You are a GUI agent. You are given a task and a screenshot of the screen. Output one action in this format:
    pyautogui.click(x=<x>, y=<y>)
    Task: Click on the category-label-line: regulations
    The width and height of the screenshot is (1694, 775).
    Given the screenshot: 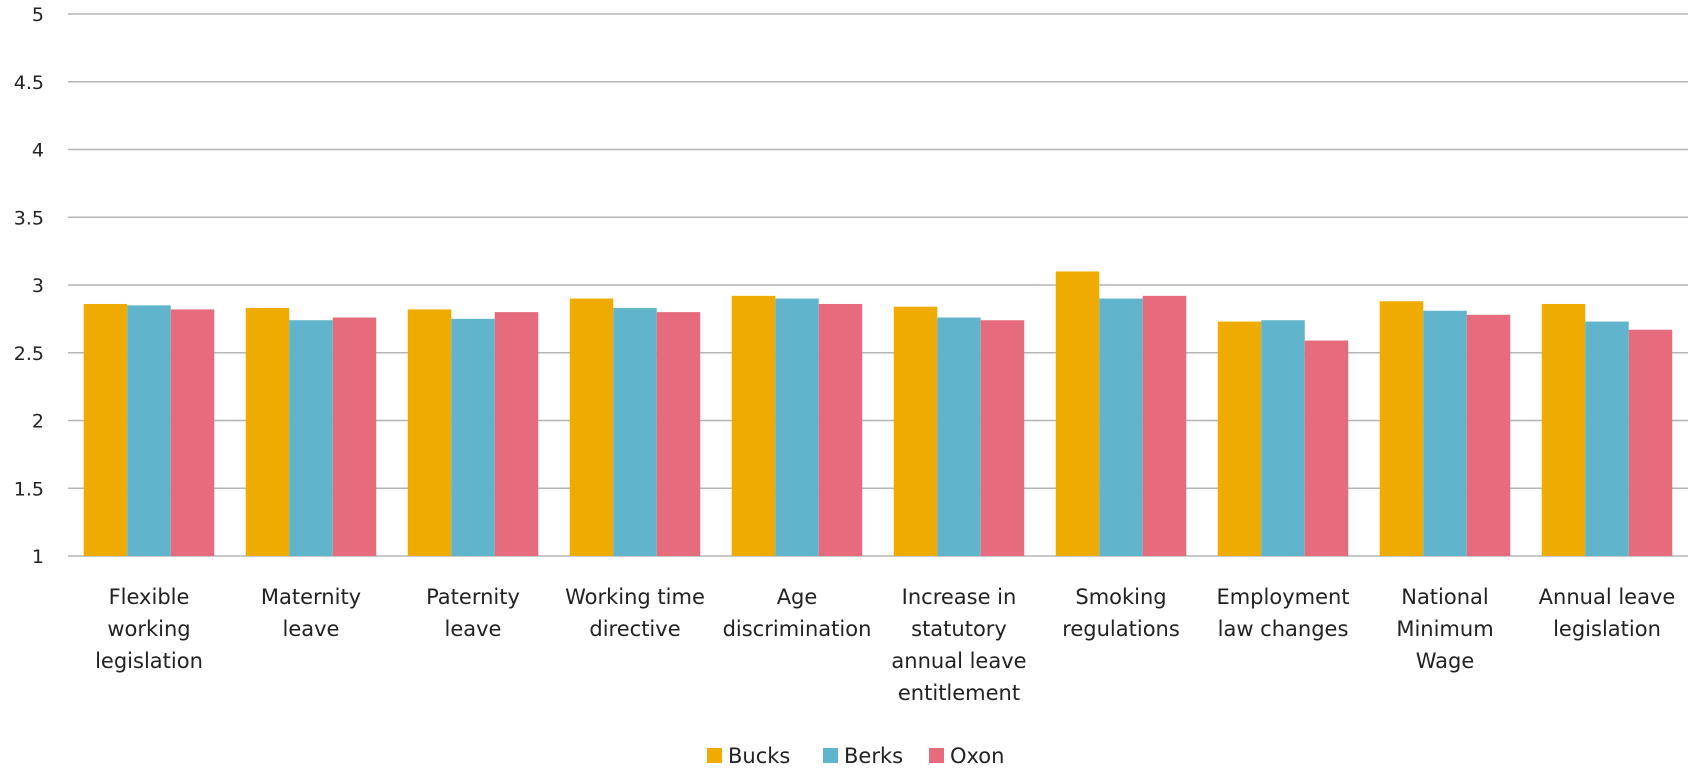 What is the action you would take?
    pyautogui.click(x=1121, y=629)
    